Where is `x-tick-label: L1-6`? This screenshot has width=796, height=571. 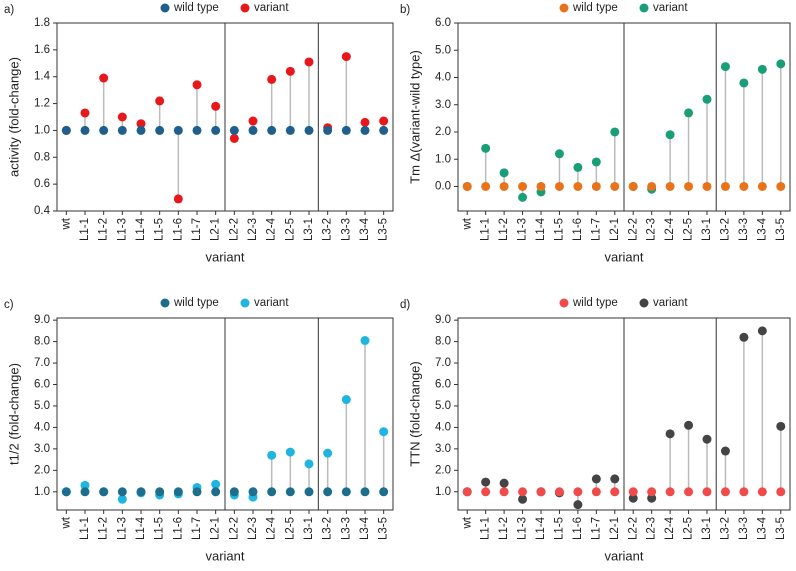 x-tick-label: L1-6 is located at coordinates (178, 528).